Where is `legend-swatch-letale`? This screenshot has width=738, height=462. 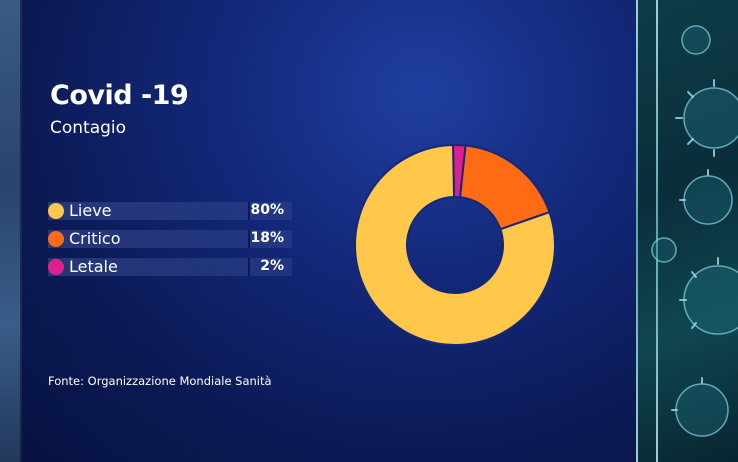
legend-swatch-letale is located at coordinates (56, 267).